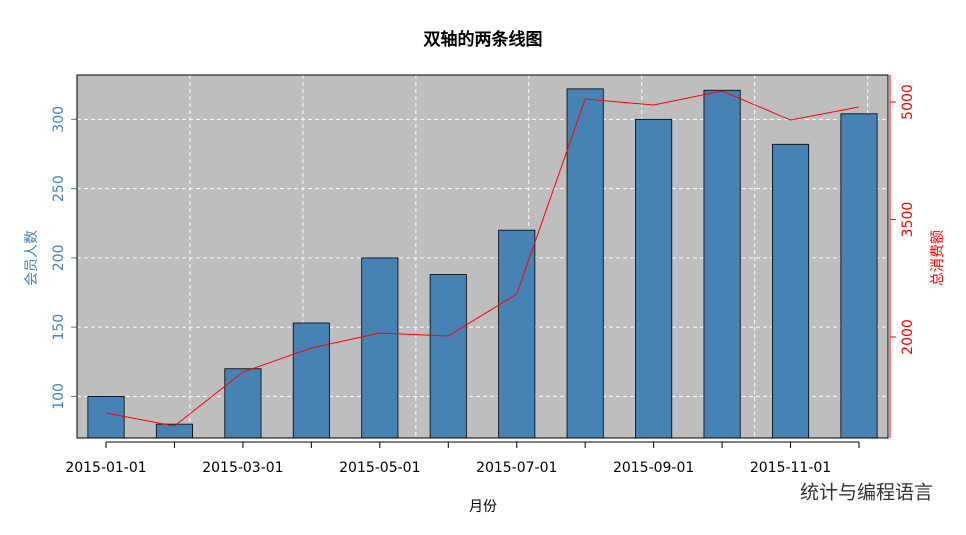 The height and width of the screenshot is (535, 966). Describe the element at coordinates (59, 188) in the screenshot. I see `y-tick-label: 250` at that location.